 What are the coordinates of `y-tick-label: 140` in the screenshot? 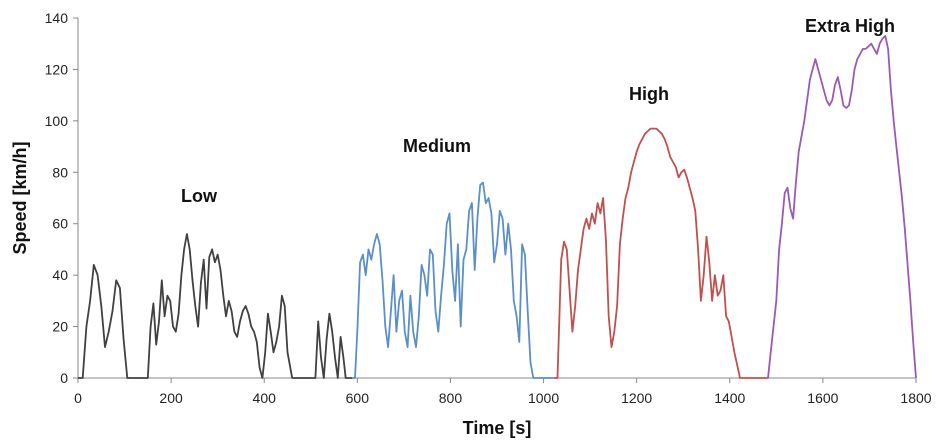 It's located at (57, 18).